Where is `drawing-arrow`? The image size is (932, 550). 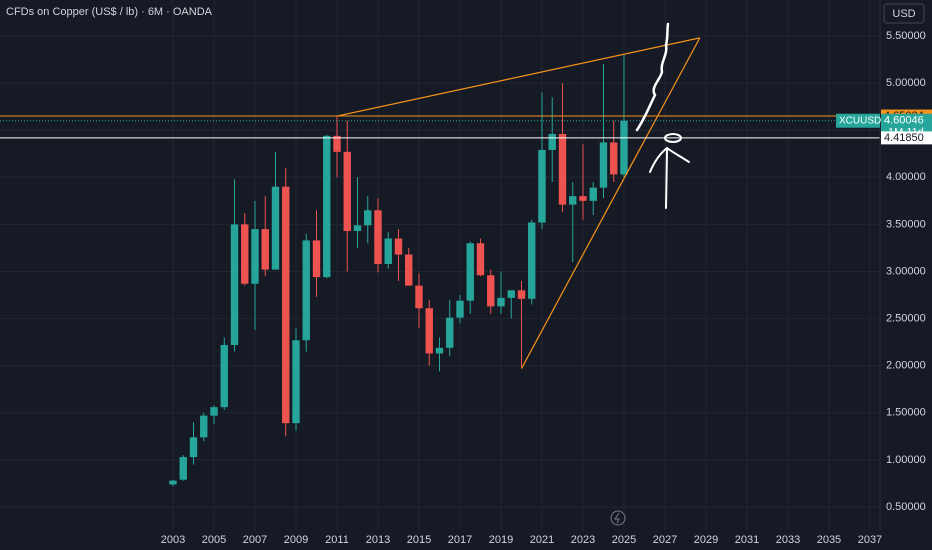
drawing-arrow is located at coordinates (669, 177).